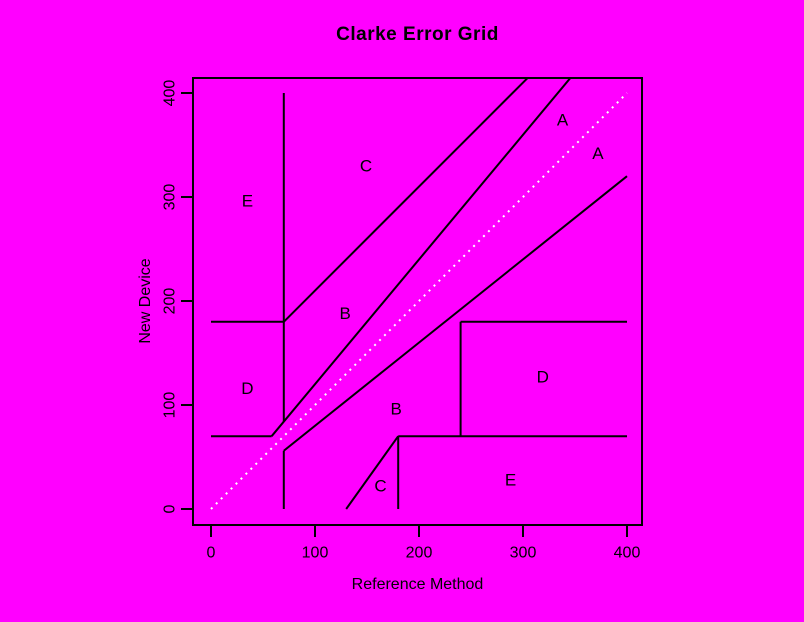 This screenshot has height=622, width=804. What do you see at coordinates (417, 584) in the screenshot?
I see `x-axis-title: Reference Method` at bounding box center [417, 584].